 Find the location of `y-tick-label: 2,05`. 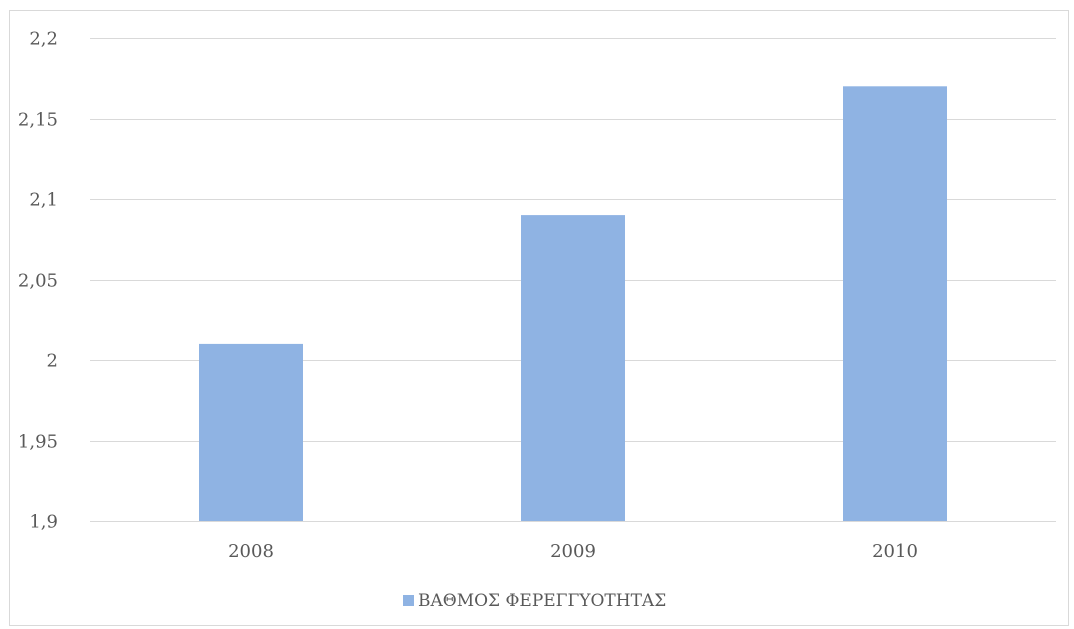

y-tick-label: 2,05 is located at coordinates (38, 281).